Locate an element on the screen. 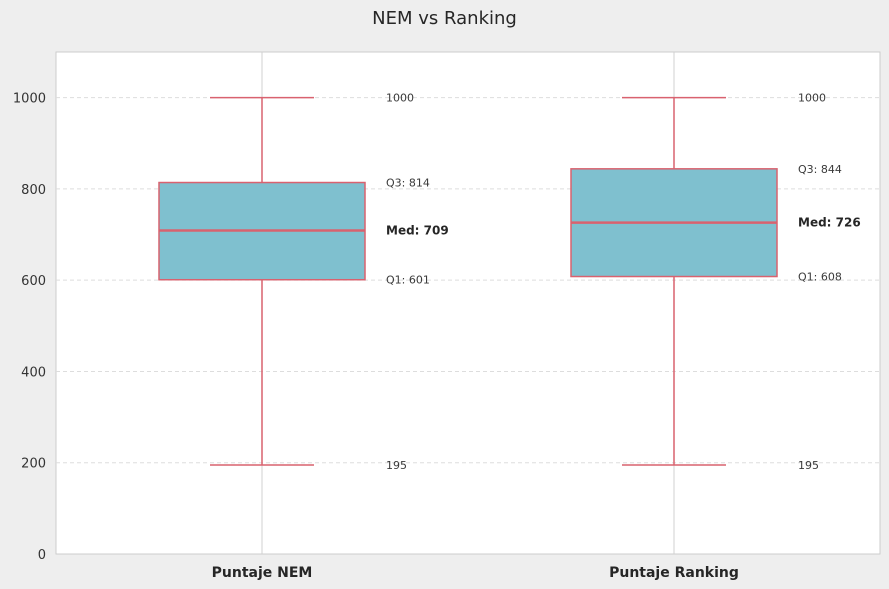 The width and height of the screenshot is (889, 589). y-tick-label: 0 is located at coordinates (42, 555).